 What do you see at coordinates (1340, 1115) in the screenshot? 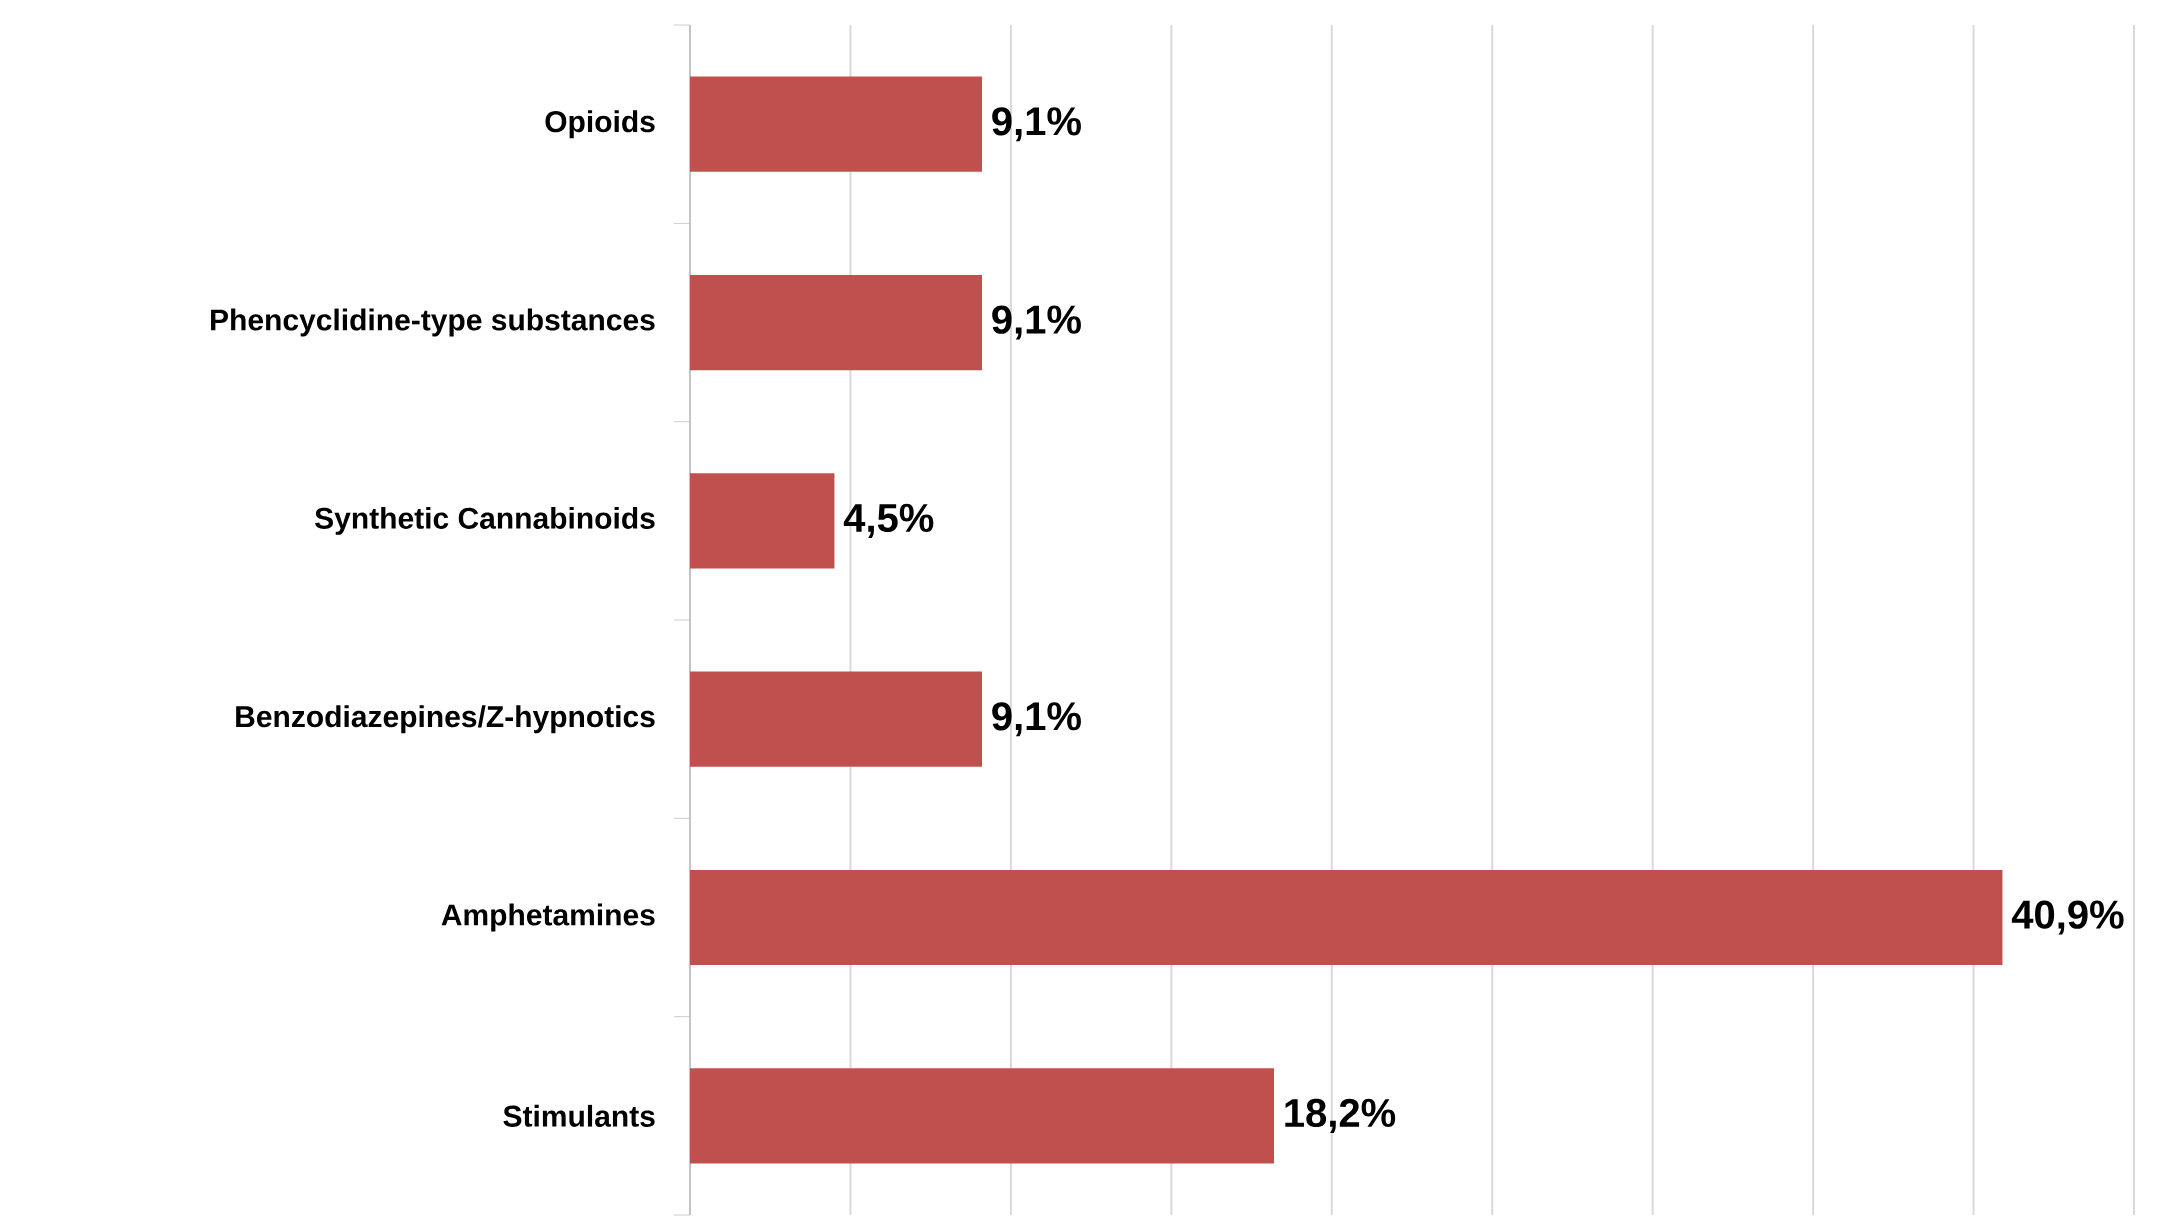
I see `data-label: 18,2%` at bounding box center [1340, 1115].